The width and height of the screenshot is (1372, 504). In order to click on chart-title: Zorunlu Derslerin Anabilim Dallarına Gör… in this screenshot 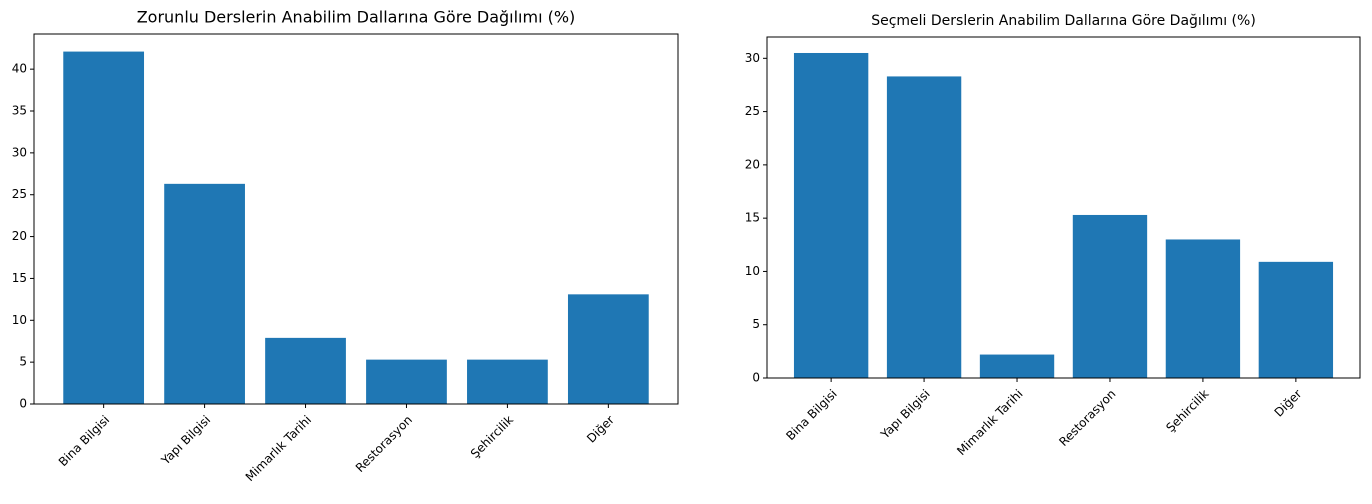, I will do `click(356, 17)`.